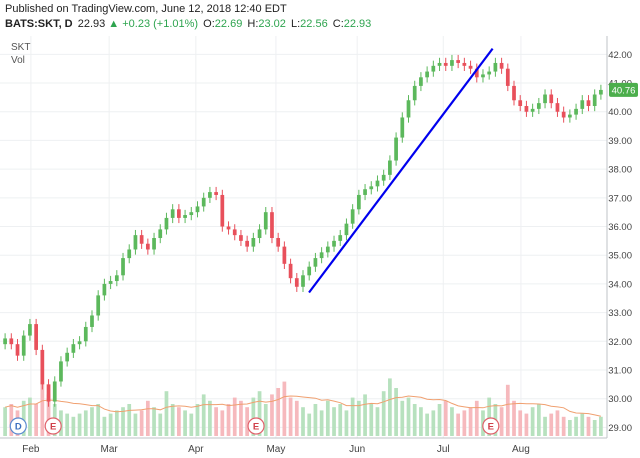 This screenshot has height=458, width=640. I want to click on price-tick-label: 42.00, so click(620, 55).